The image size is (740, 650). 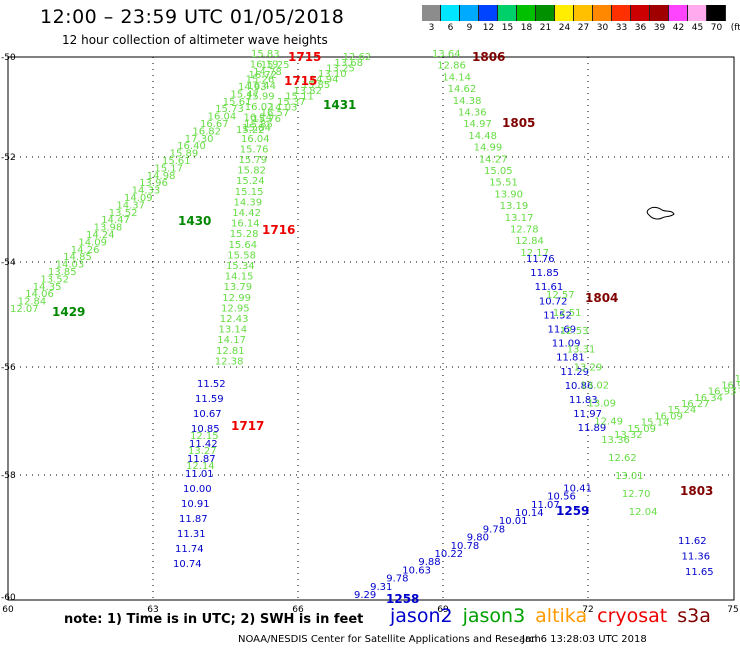 I want to click on pass-time-label: 1805, so click(x=518, y=123).